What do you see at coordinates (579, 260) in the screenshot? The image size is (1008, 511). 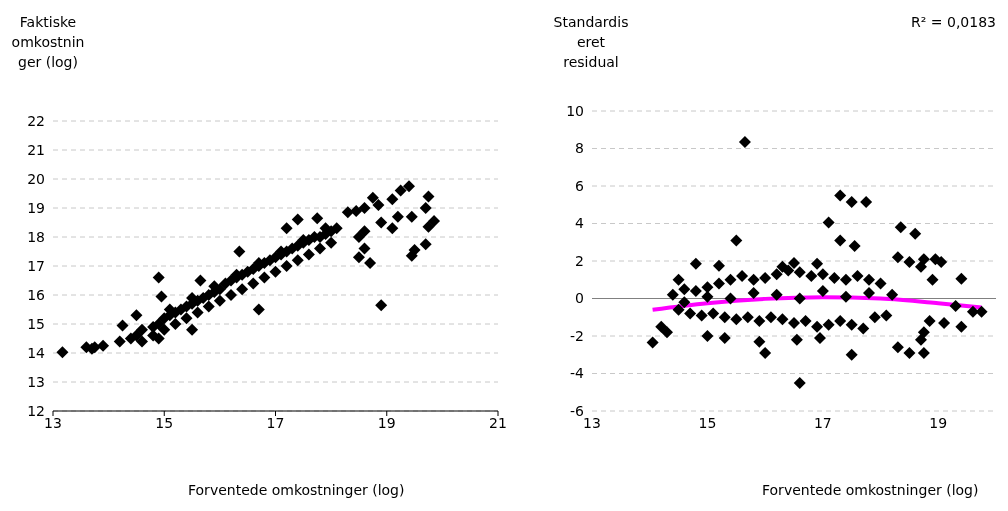 I see `y-tick-label: 2` at bounding box center [579, 260].